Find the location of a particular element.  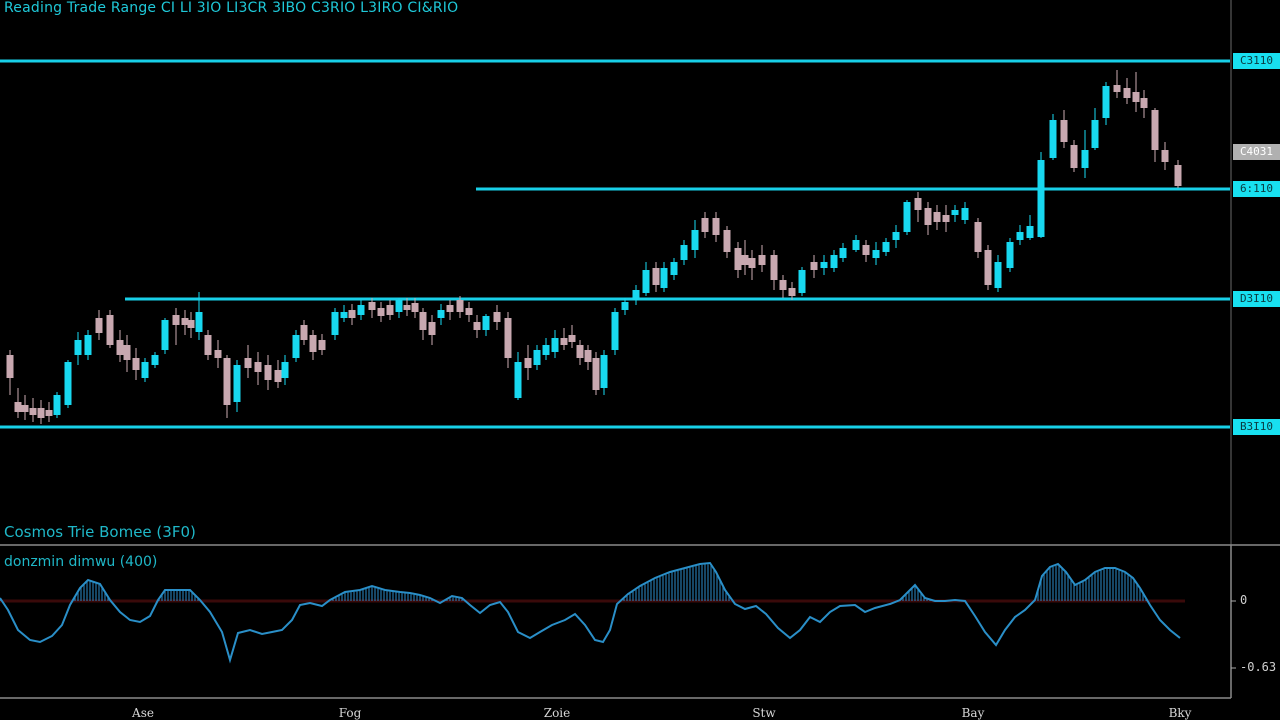

price-level-label: B3I10 is located at coordinates (1256, 427).